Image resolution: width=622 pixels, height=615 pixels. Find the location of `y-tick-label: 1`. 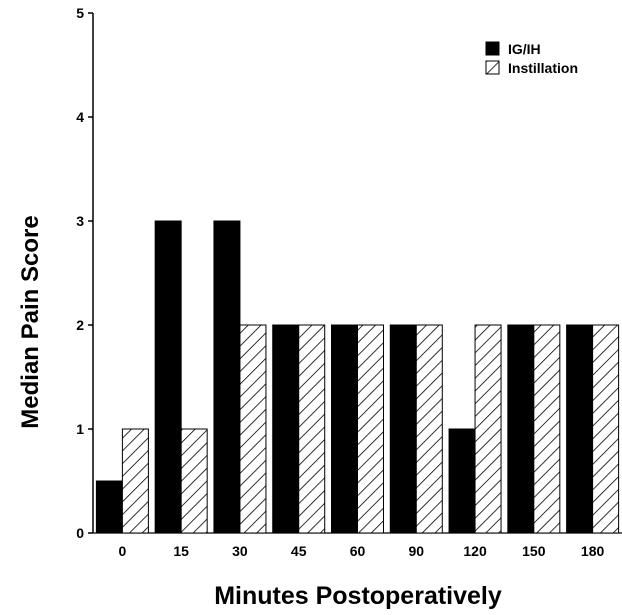

y-tick-label: 1 is located at coordinates (80, 429).